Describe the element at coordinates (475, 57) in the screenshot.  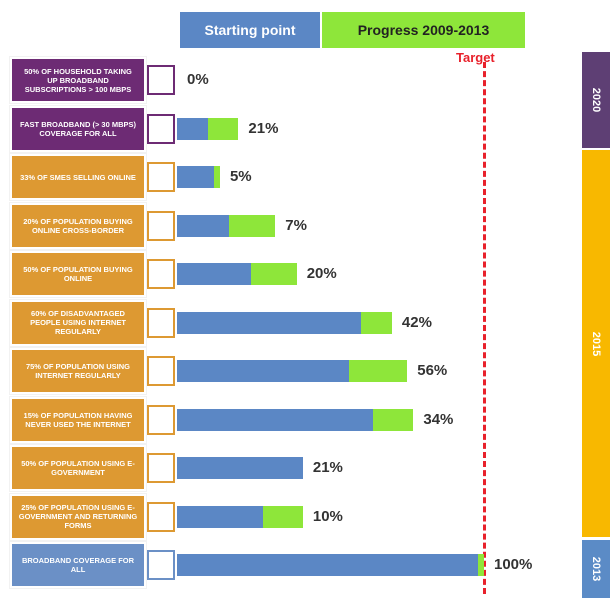
I see `target-label: Target` at that location.